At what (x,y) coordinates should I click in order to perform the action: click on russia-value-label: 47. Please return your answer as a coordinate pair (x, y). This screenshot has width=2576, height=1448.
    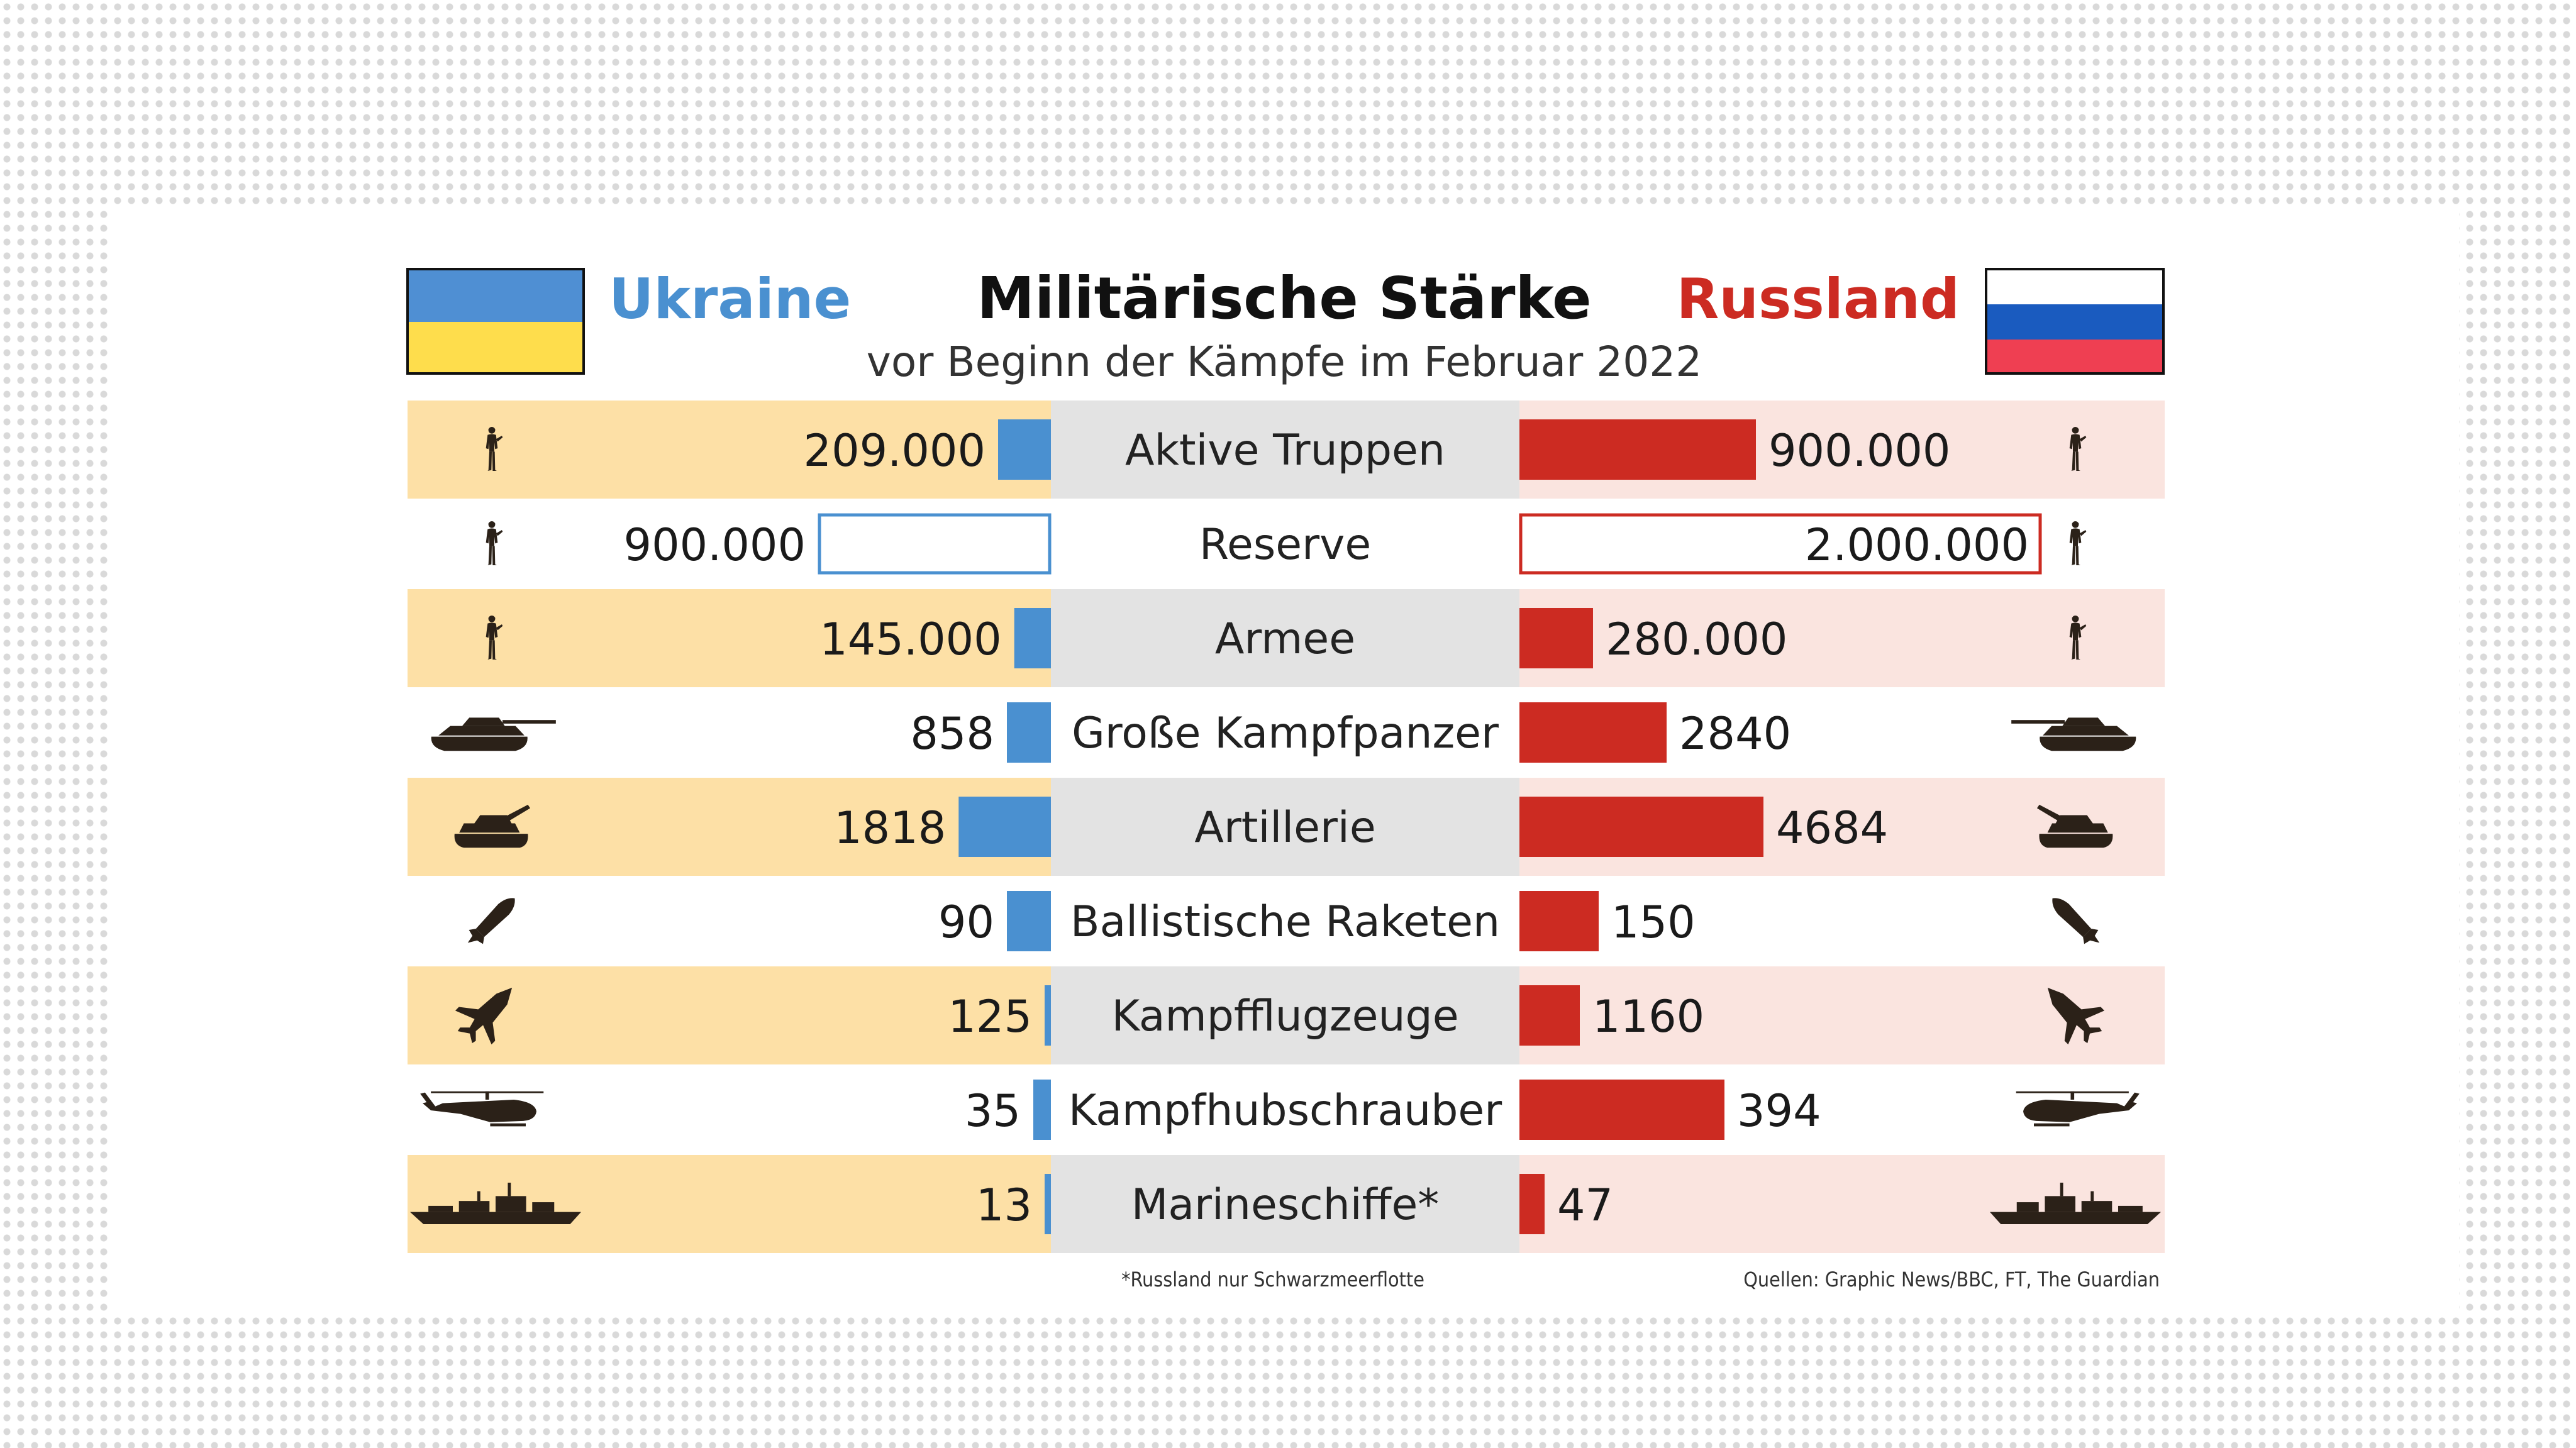
    Looking at the image, I should click on (1585, 1205).